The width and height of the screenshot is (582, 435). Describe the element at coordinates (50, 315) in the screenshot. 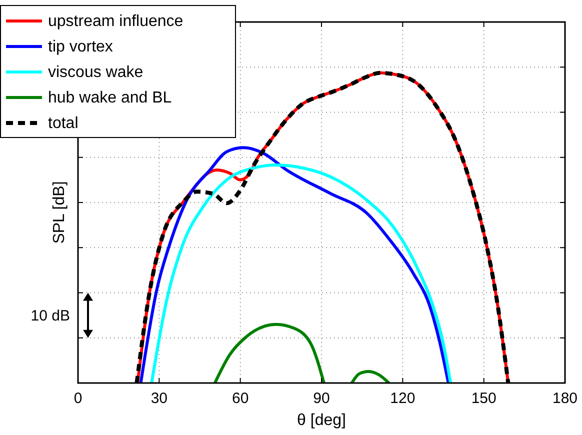

I see `text: 10 dB` at that location.